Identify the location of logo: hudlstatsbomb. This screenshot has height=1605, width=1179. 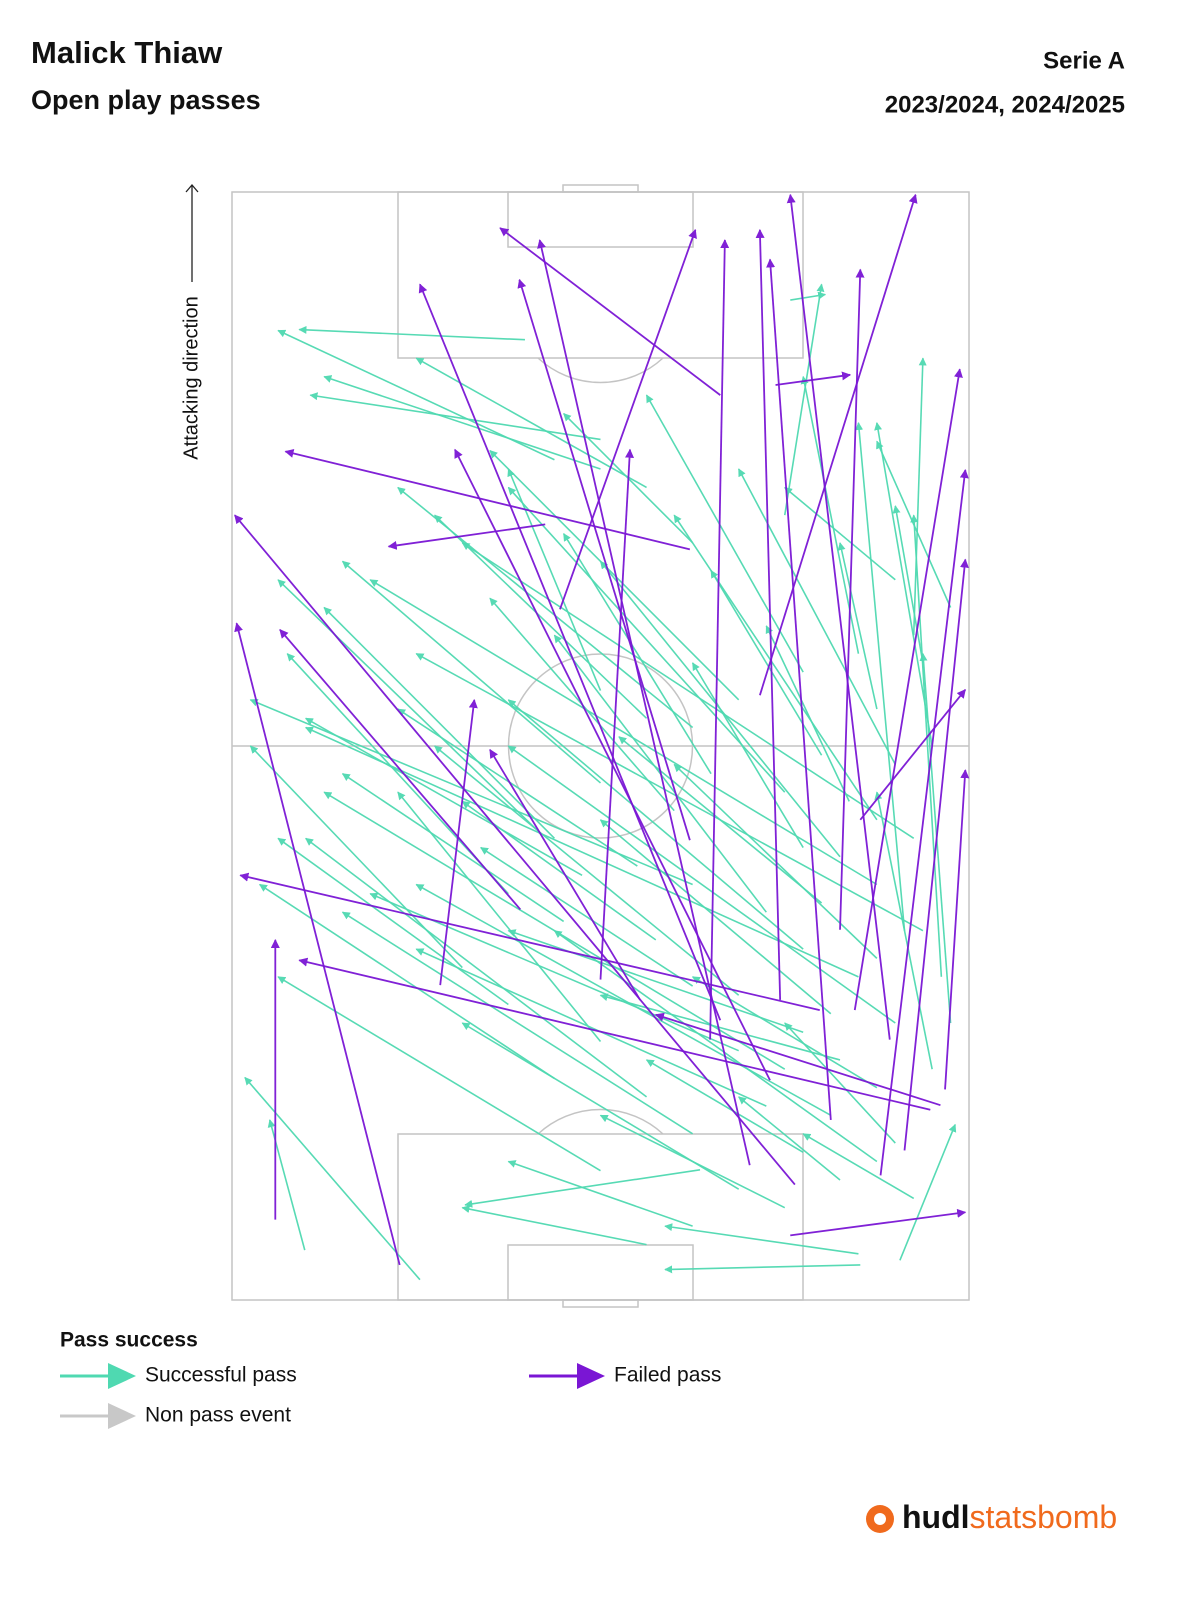
(991, 1517).